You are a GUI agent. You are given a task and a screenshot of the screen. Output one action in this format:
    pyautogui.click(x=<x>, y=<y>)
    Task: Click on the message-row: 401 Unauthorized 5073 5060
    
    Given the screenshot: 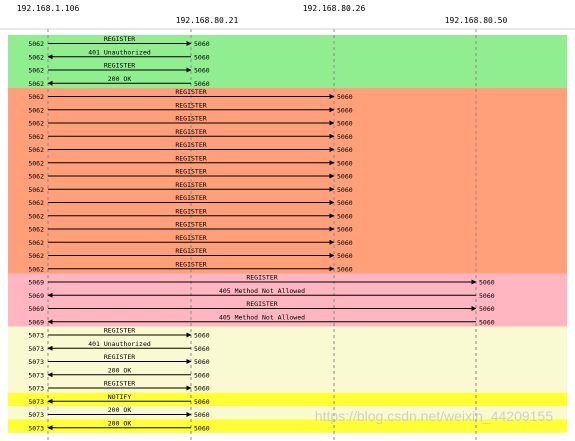 What is the action you would take?
    pyautogui.click(x=118, y=346)
    